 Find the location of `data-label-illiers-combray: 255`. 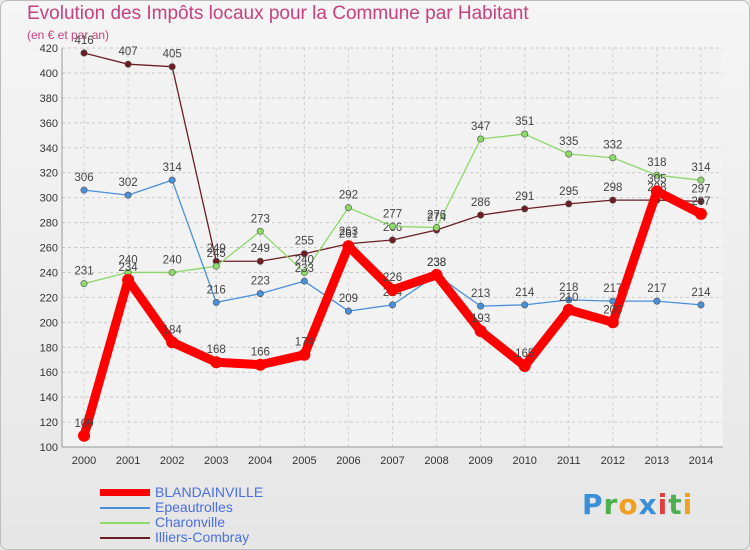

data-label-illiers-combray: 255 is located at coordinates (304, 242).